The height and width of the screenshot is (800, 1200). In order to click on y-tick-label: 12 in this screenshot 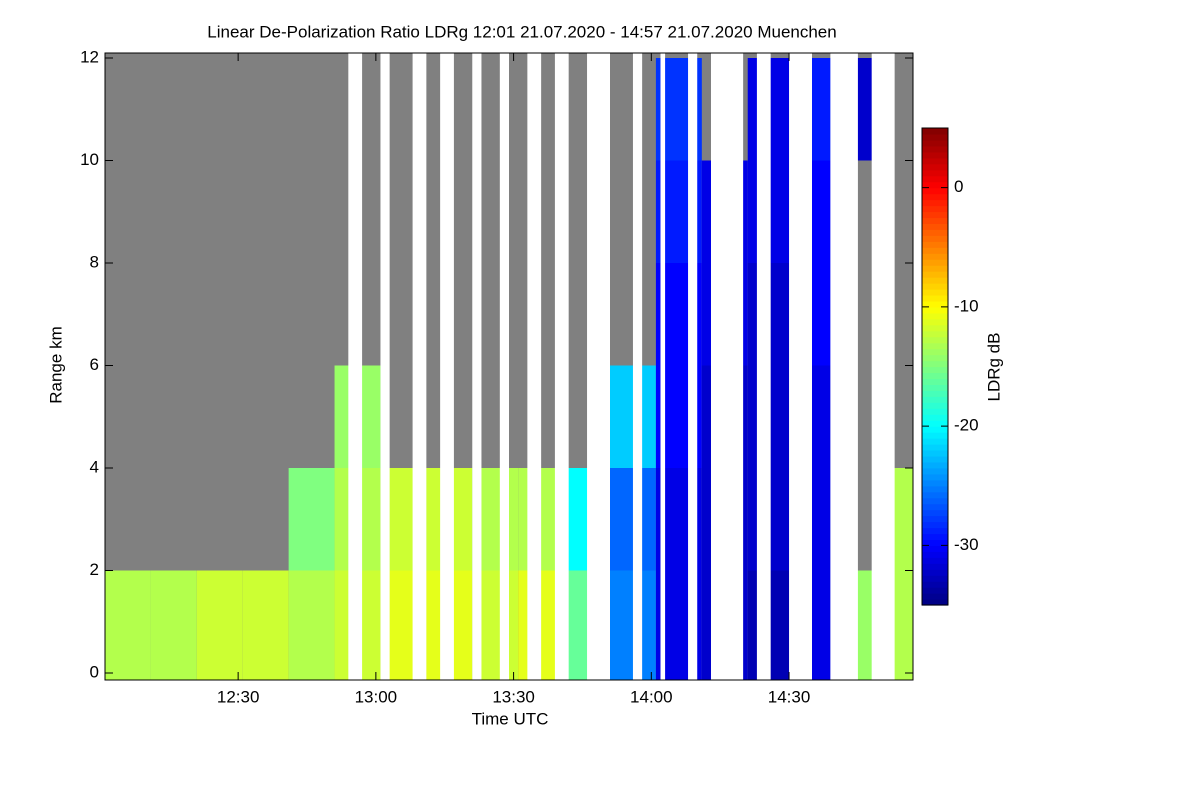, I will do `click(89, 56)`.